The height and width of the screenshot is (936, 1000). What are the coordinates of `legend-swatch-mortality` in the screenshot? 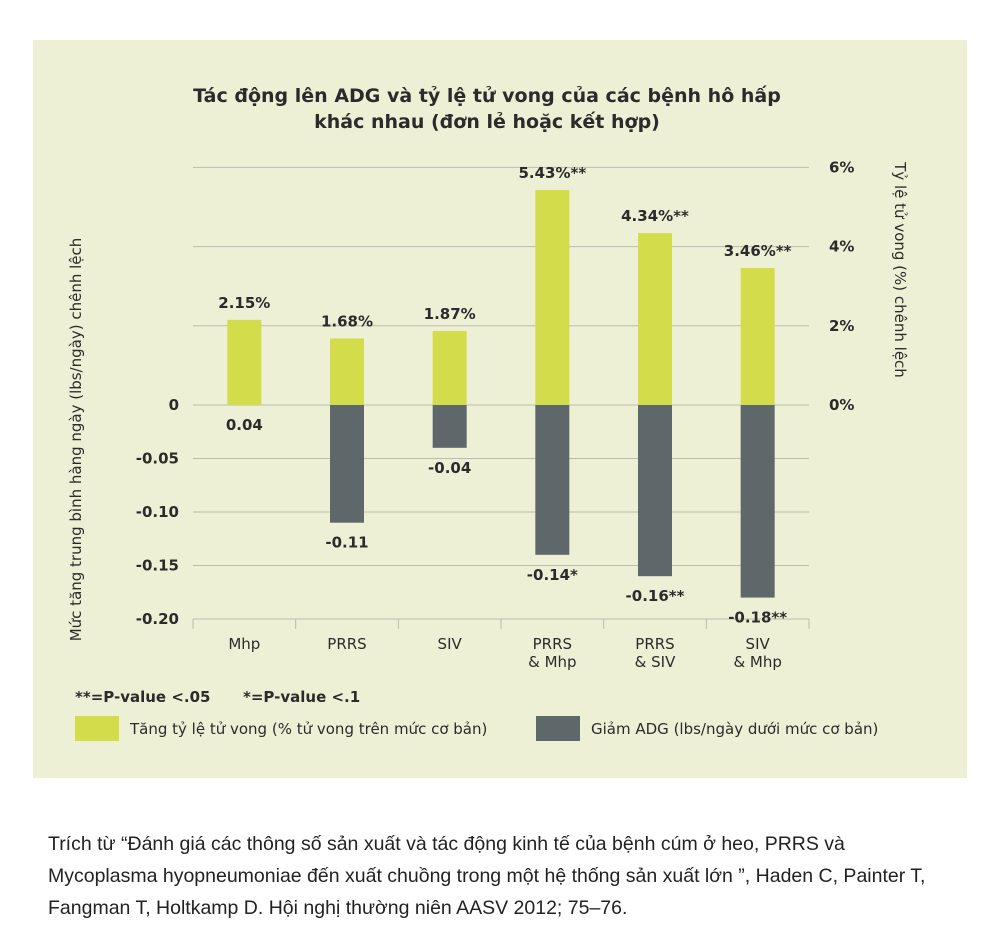 It's located at (97, 728).